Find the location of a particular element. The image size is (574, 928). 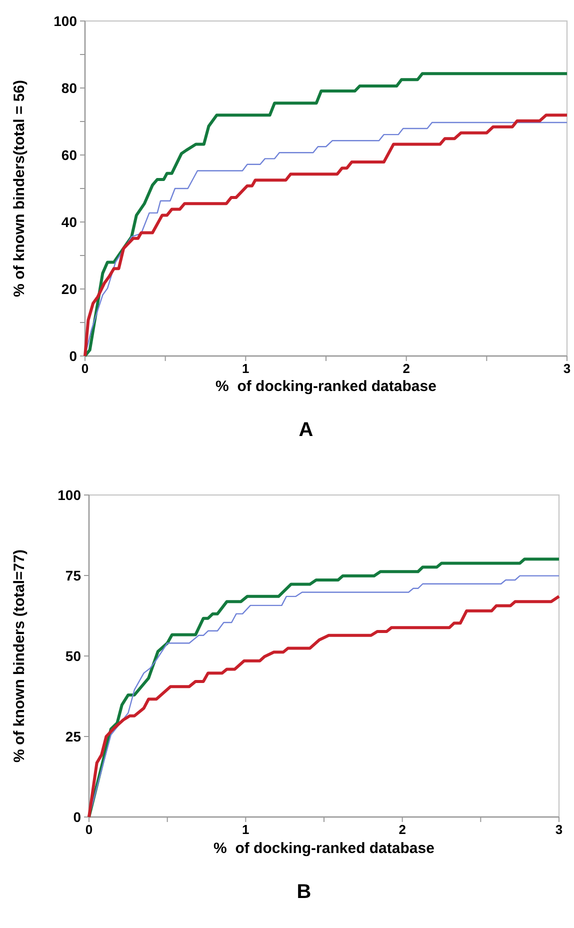

text: A is located at coordinates (306, 430).